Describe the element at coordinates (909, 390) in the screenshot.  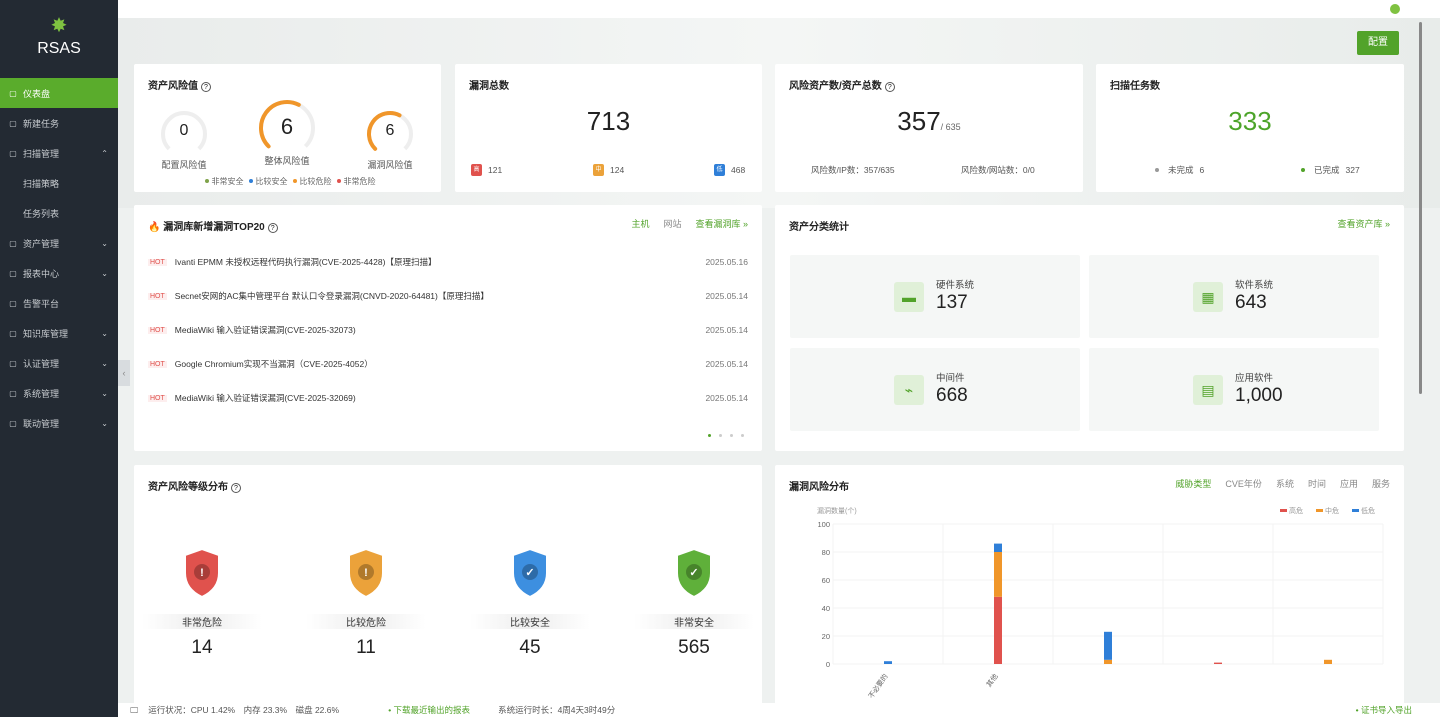
I see `middleware-icon: ⌁` at that location.